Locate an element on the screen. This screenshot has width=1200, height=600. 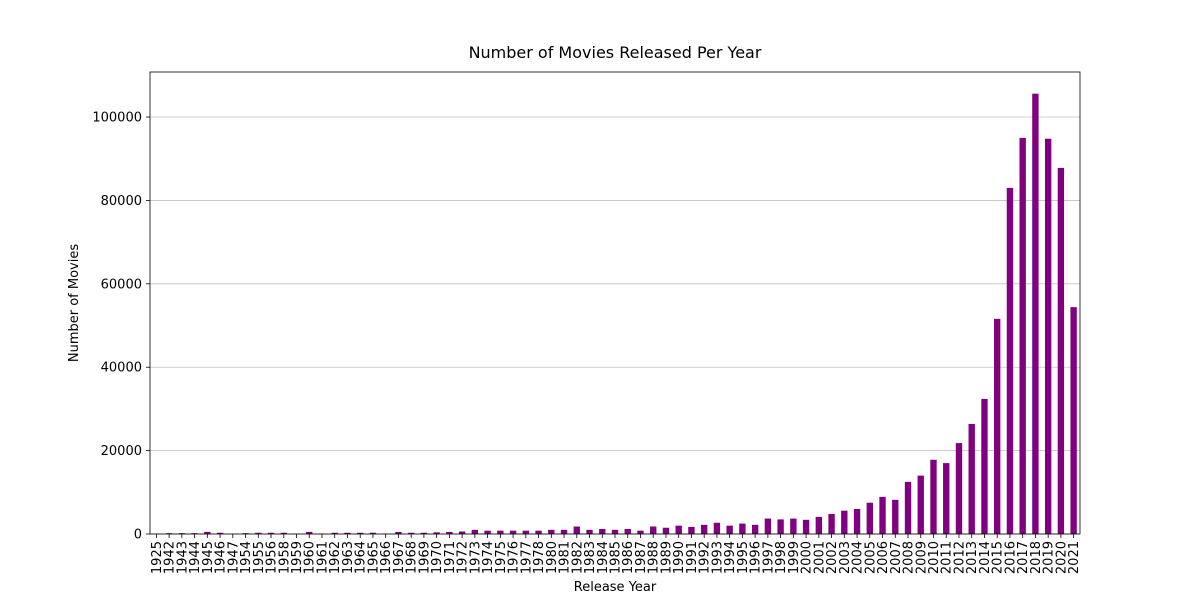
x-tick-label: 1969 is located at coordinates (424, 557).